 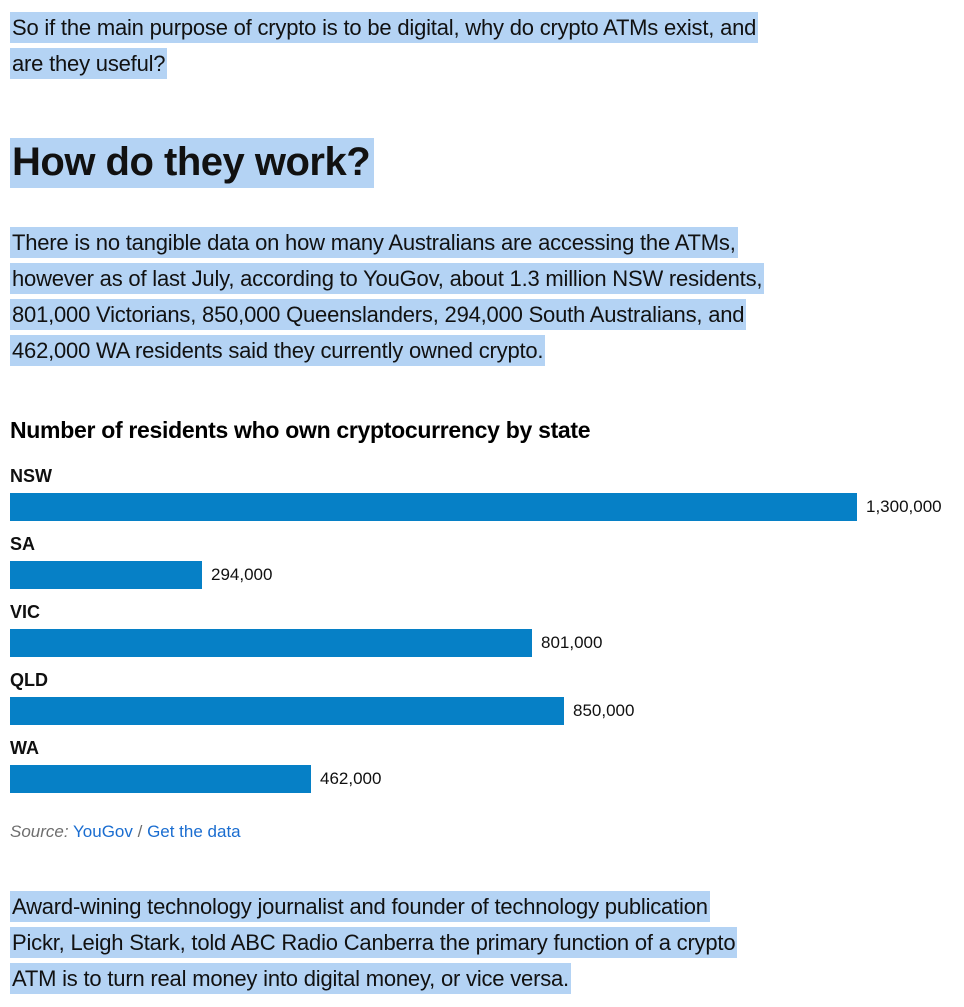 What do you see at coordinates (31, 476) in the screenshot?
I see `bar-category-label: NSW` at bounding box center [31, 476].